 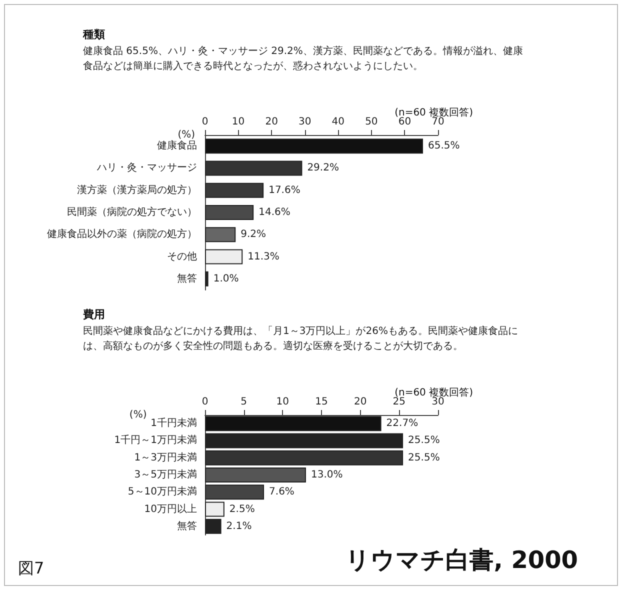 What do you see at coordinates (405, 122) in the screenshot?
I see `x-tick-label: 60` at bounding box center [405, 122].